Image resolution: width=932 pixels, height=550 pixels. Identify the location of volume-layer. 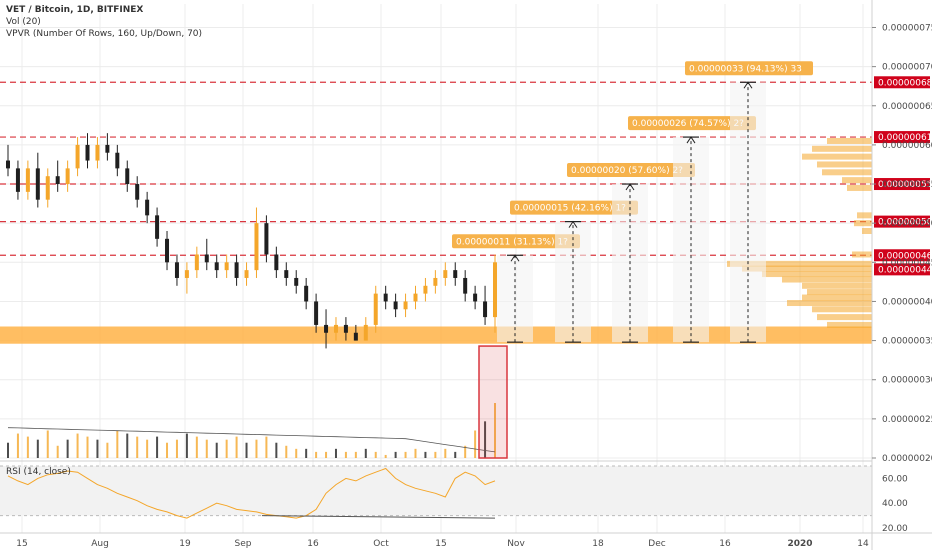
(257, 402).